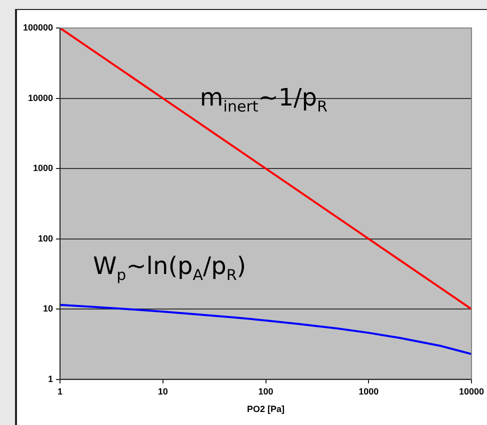  Describe the element at coordinates (43, 168) in the screenshot. I see `y-tick-label: 1000` at that location.